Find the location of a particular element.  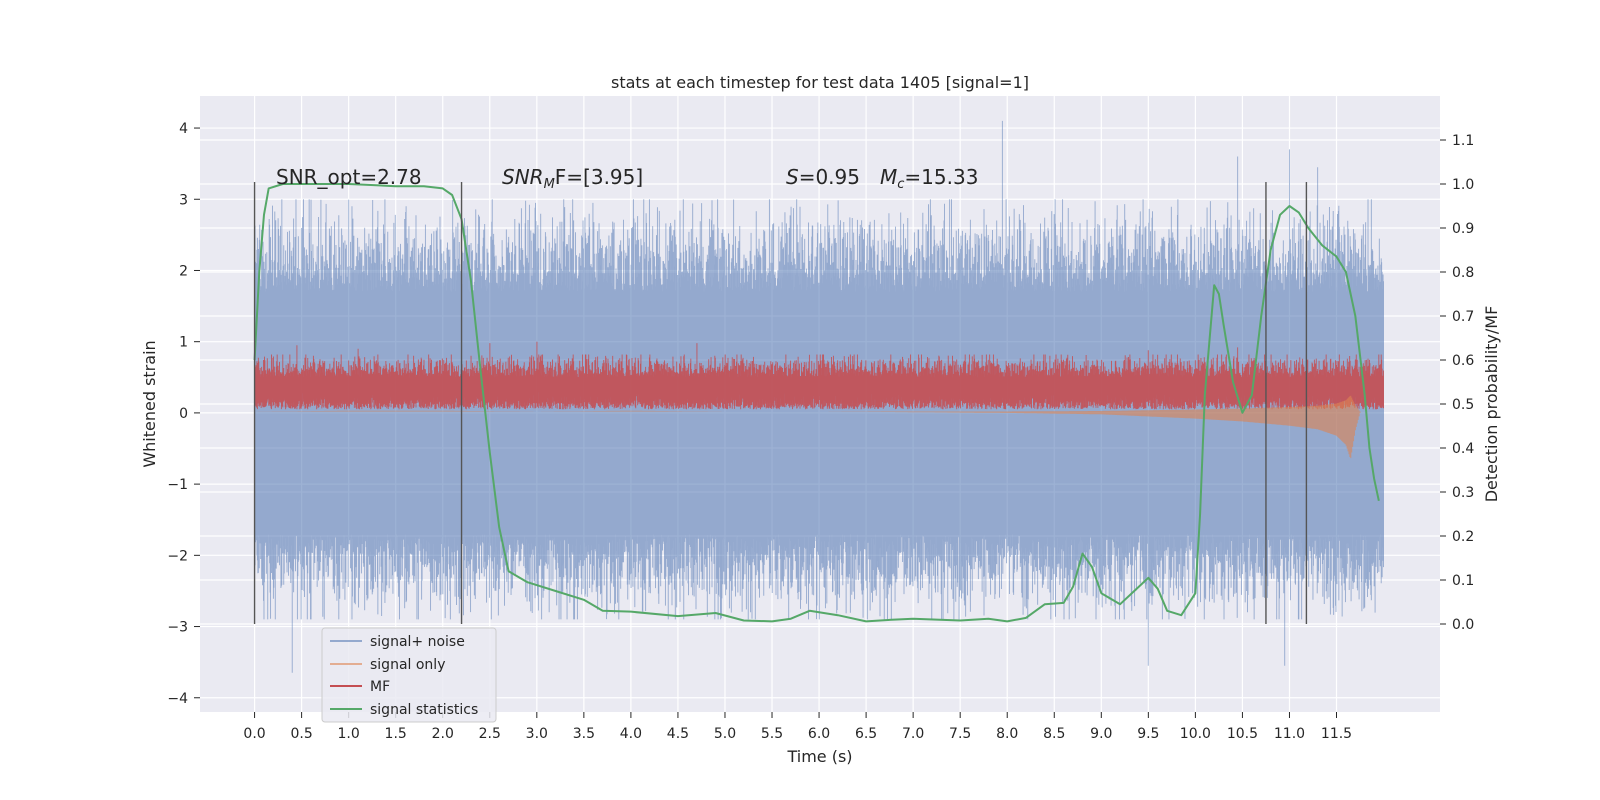

x-tick-label: 8.0 is located at coordinates (1007, 734).